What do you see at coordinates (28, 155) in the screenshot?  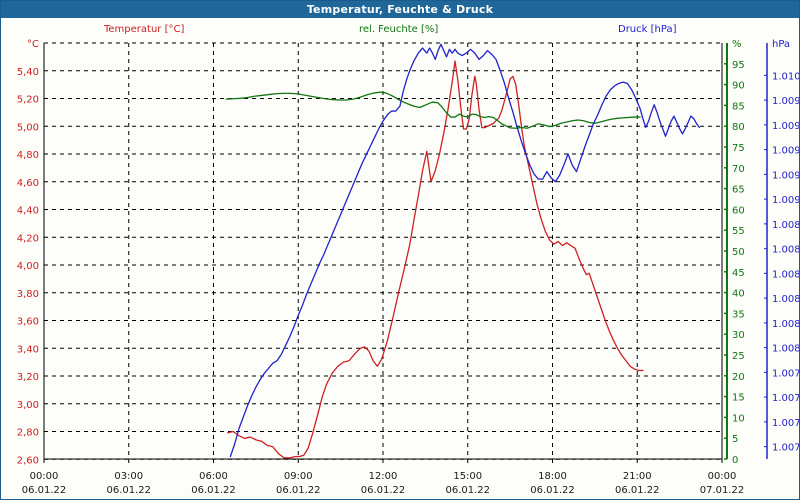 I see `tick-label-temperature: 4,80` at bounding box center [28, 155].